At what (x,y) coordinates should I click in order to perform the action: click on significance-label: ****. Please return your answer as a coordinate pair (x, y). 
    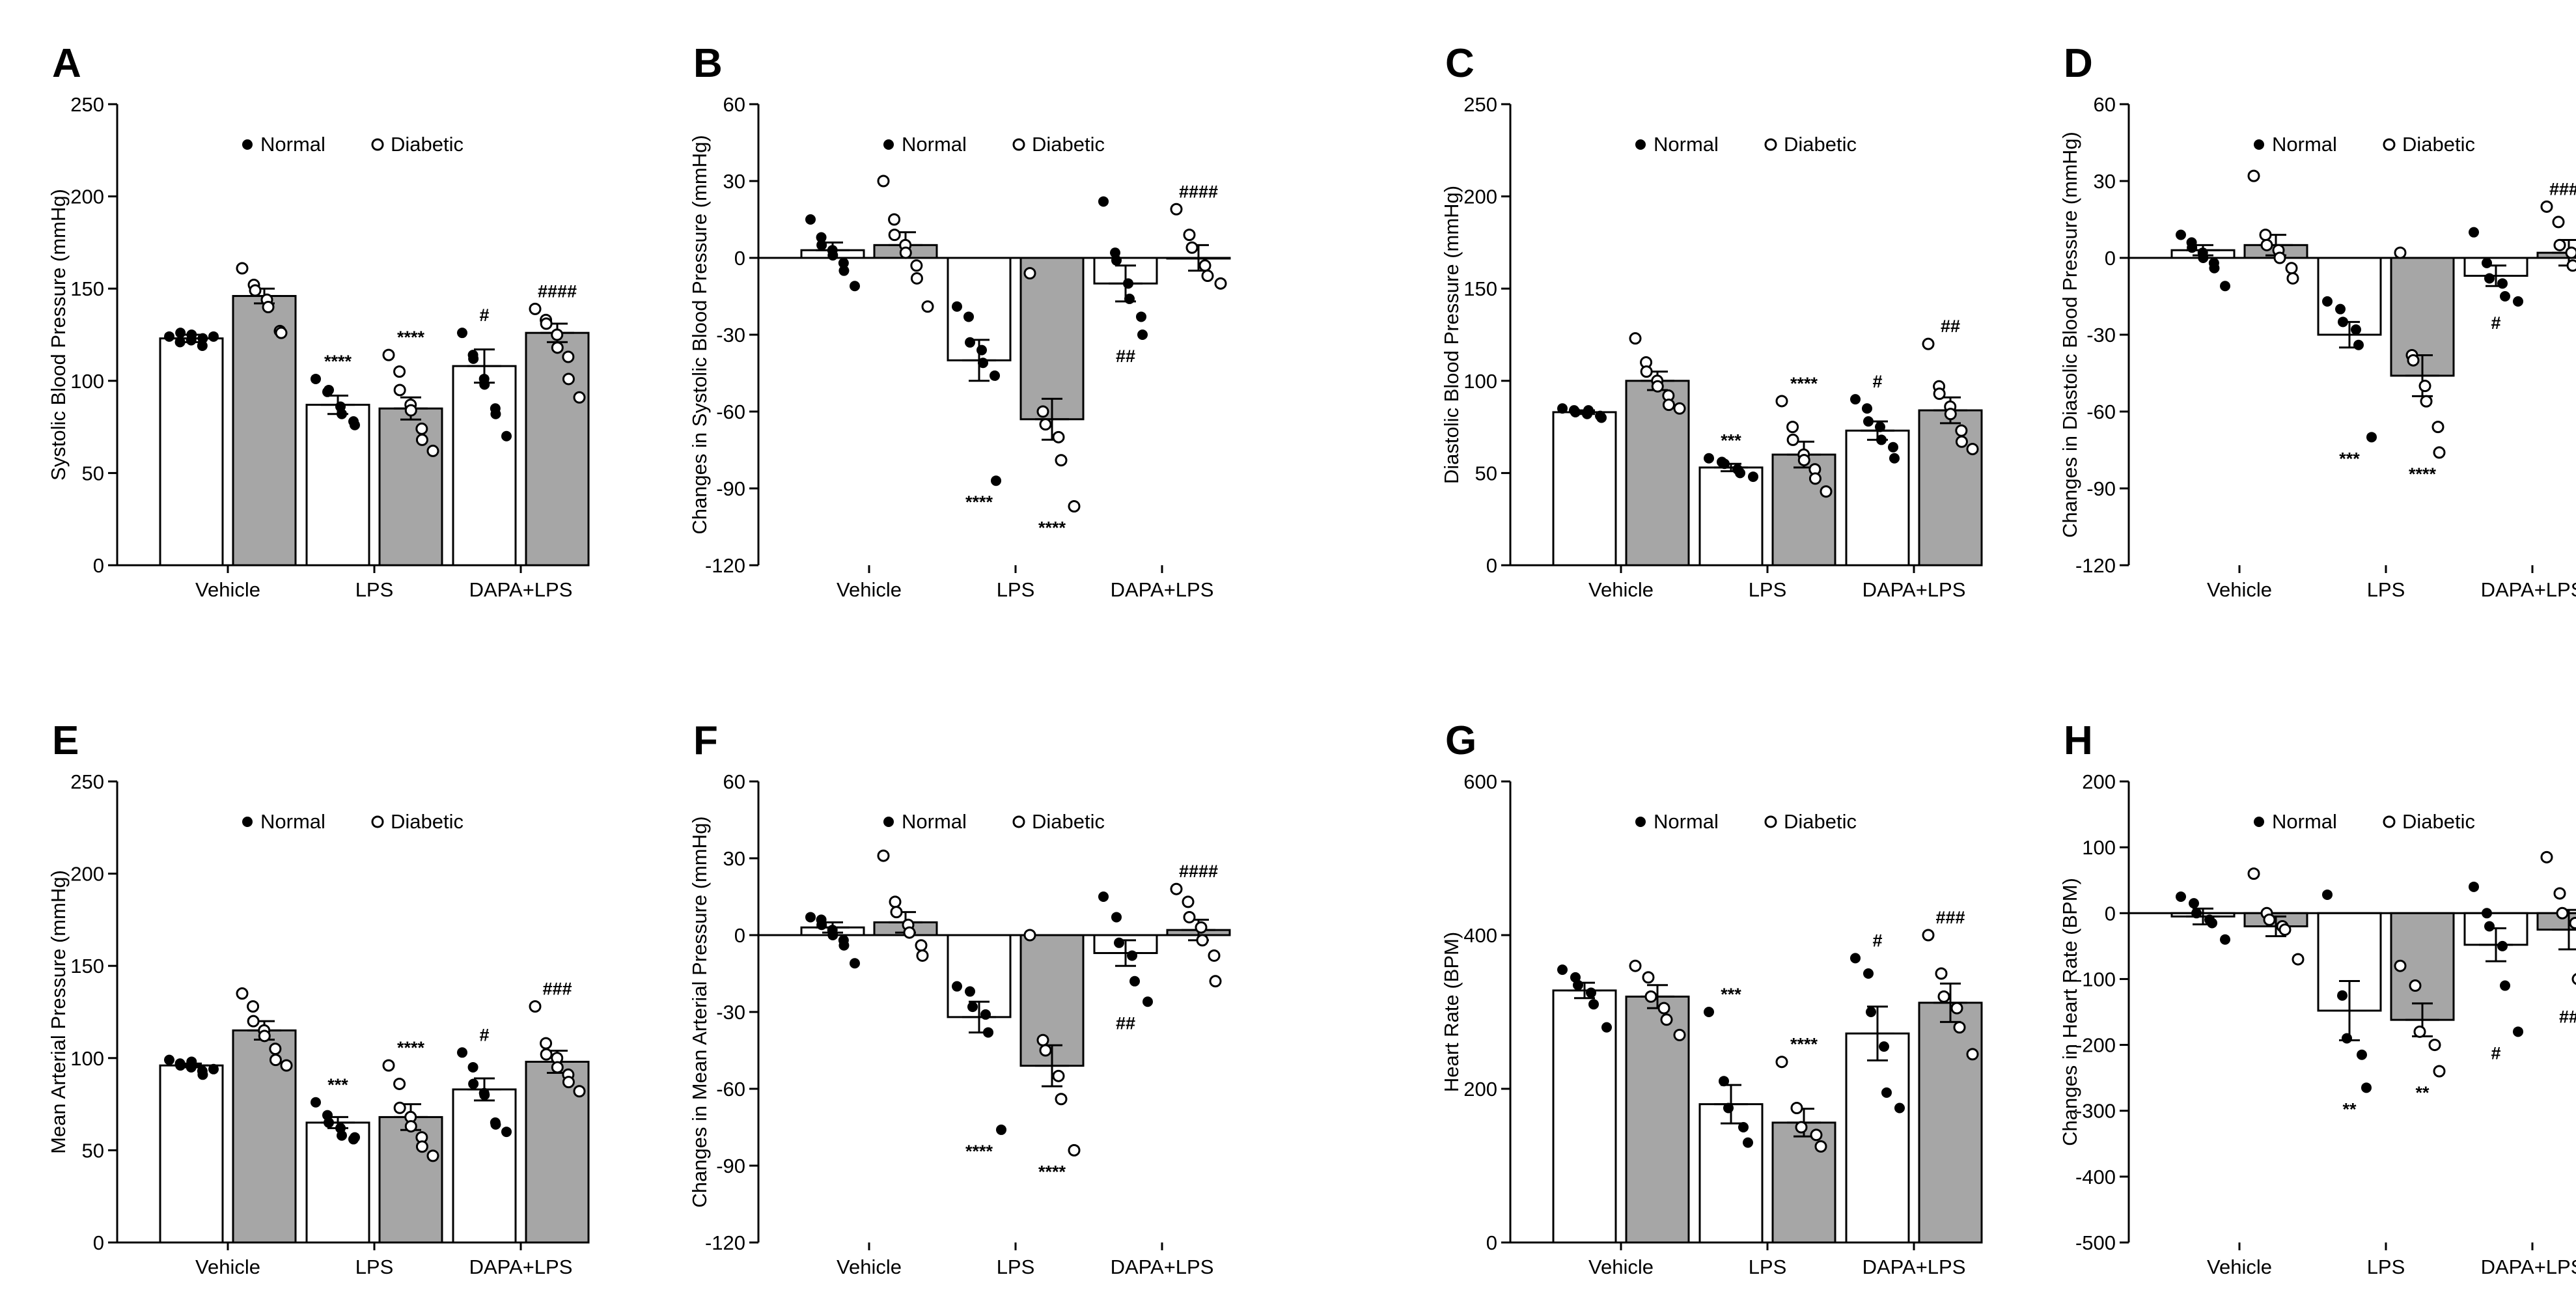
    Looking at the image, I should click on (2423, 474).